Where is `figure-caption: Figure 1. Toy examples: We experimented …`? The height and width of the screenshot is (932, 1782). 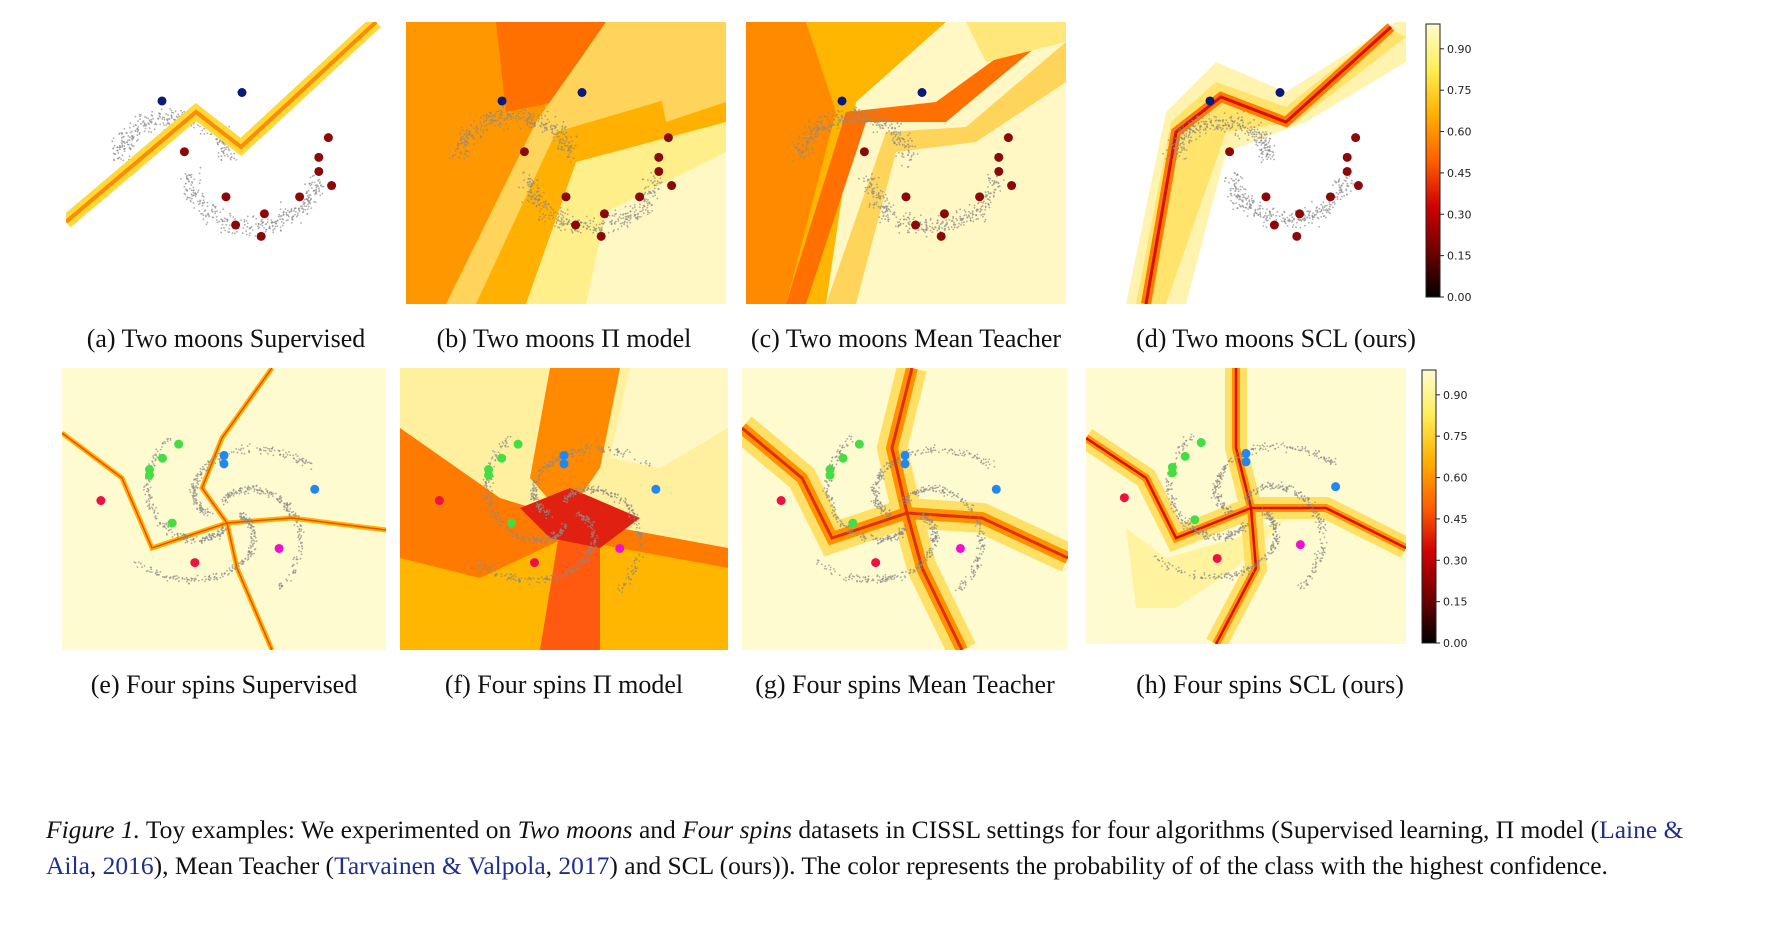
figure-caption: Figure 1. Toy examples: We experimented … is located at coordinates (891, 848).